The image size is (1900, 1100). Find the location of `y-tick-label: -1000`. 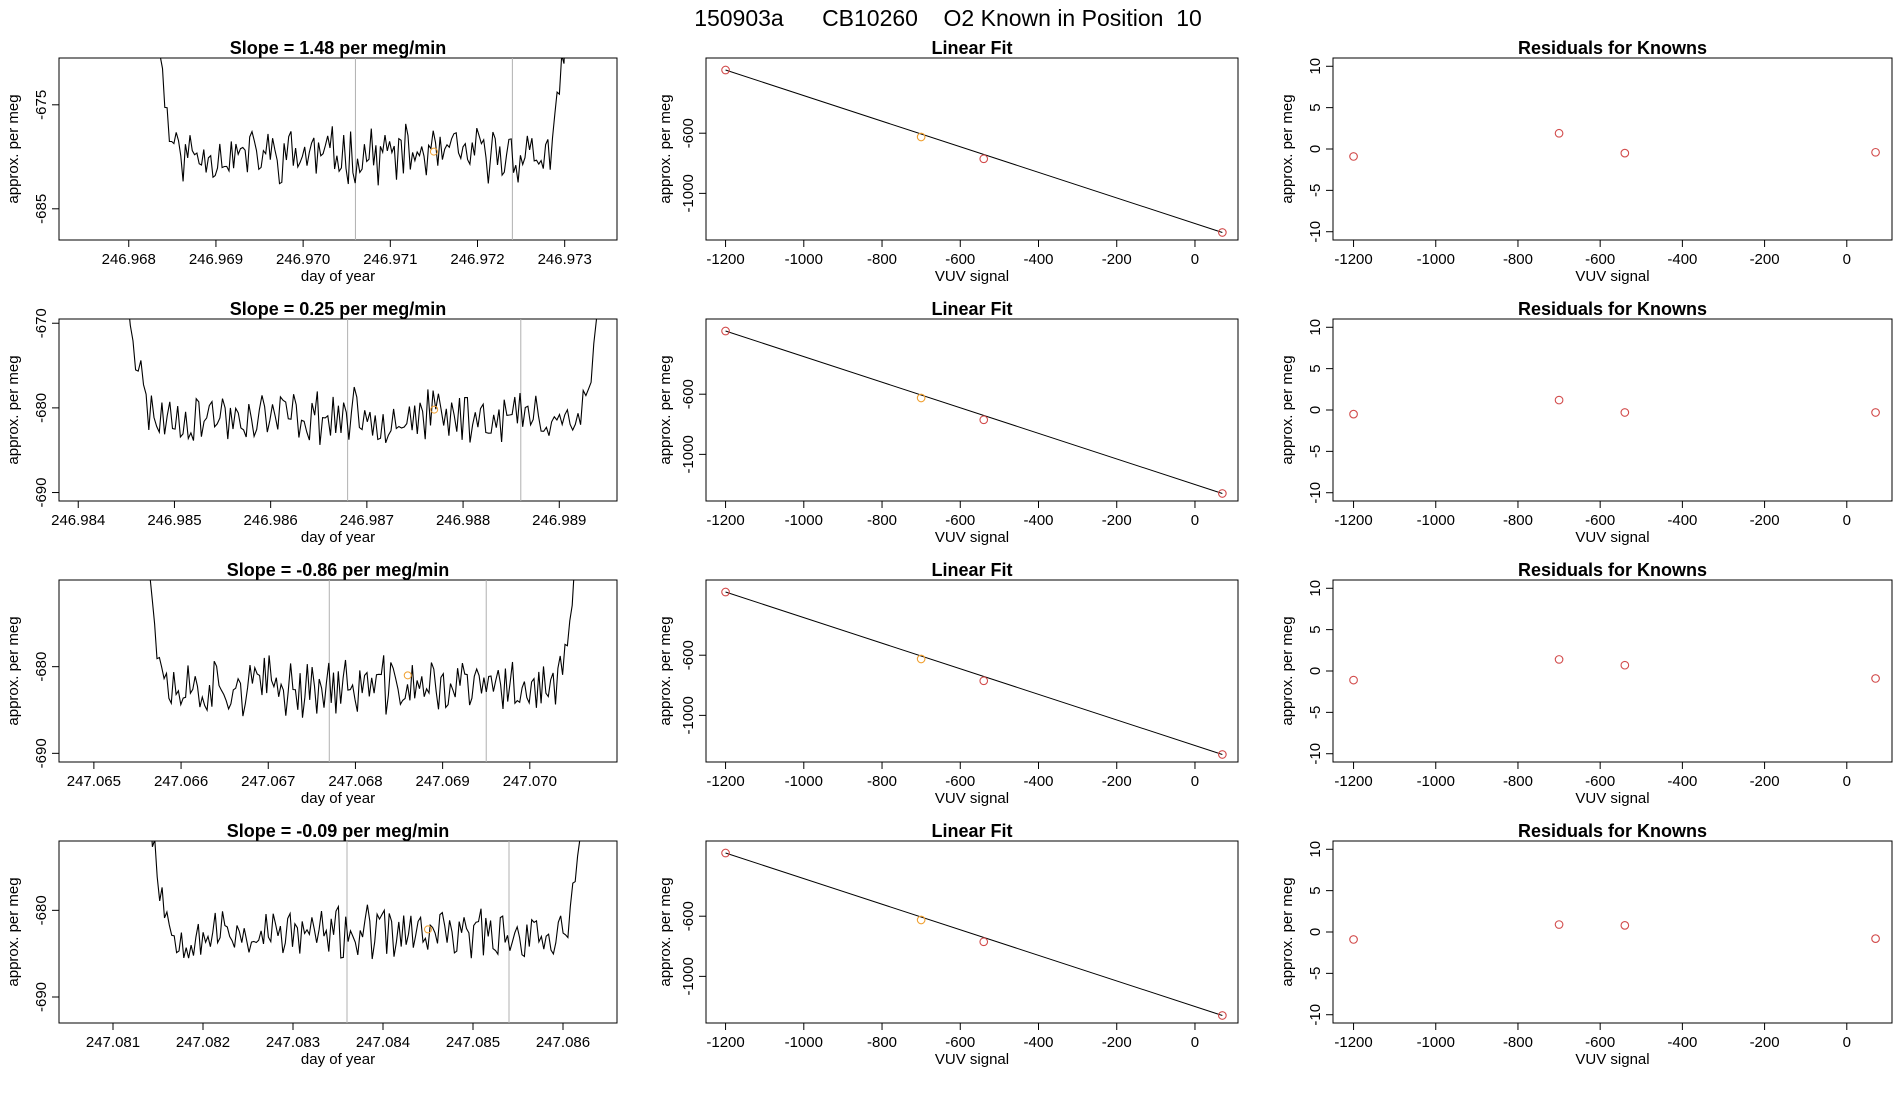

y-tick-label: -1000 is located at coordinates (688, 454).